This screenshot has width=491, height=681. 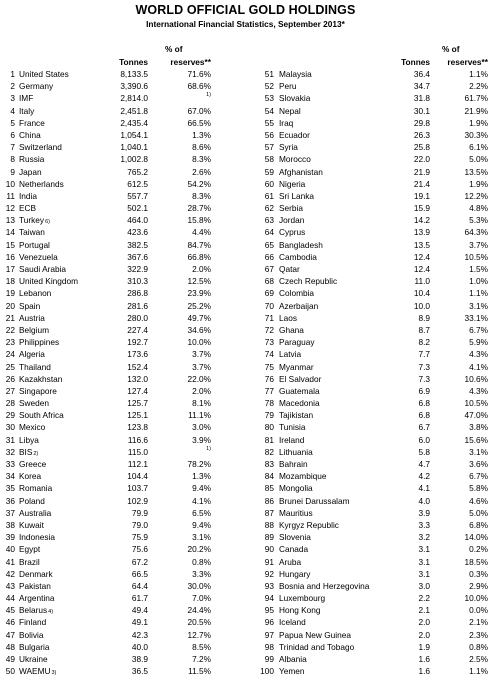 What do you see at coordinates (32, 464) in the screenshot?
I see `country-name-cell: Greece` at bounding box center [32, 464].